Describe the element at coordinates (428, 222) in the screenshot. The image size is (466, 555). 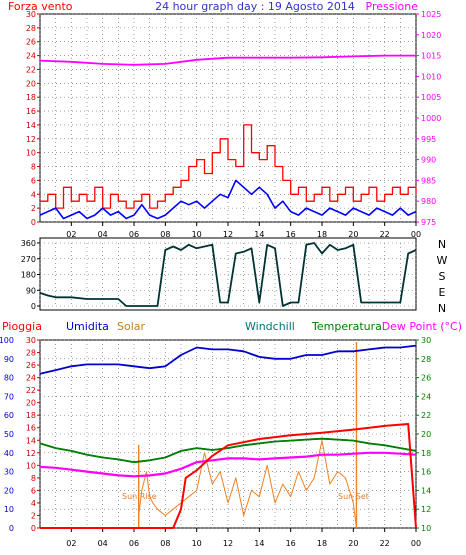
I see `y-tick-label: 975` at that location.